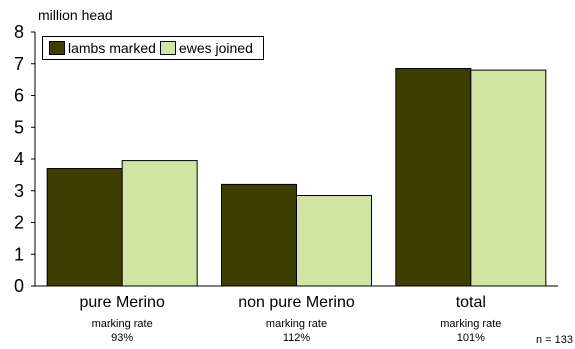 The width and height of the screenshot is (575, 349). Describe the element at coordinates (19, 64) in the screenshot. I see `y-tick-label: 7` at that location.